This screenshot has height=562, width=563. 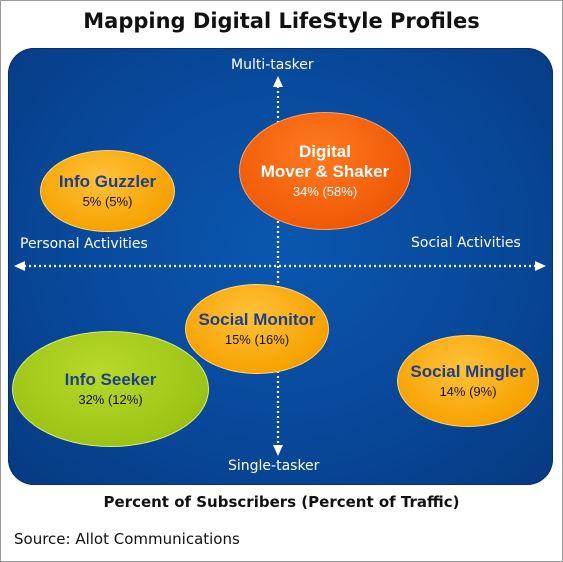 What do you see at coordinates (127, 539) in the screenshot?
I see `source-note: Source: Allot Communications` at bounding box center [127, 539].